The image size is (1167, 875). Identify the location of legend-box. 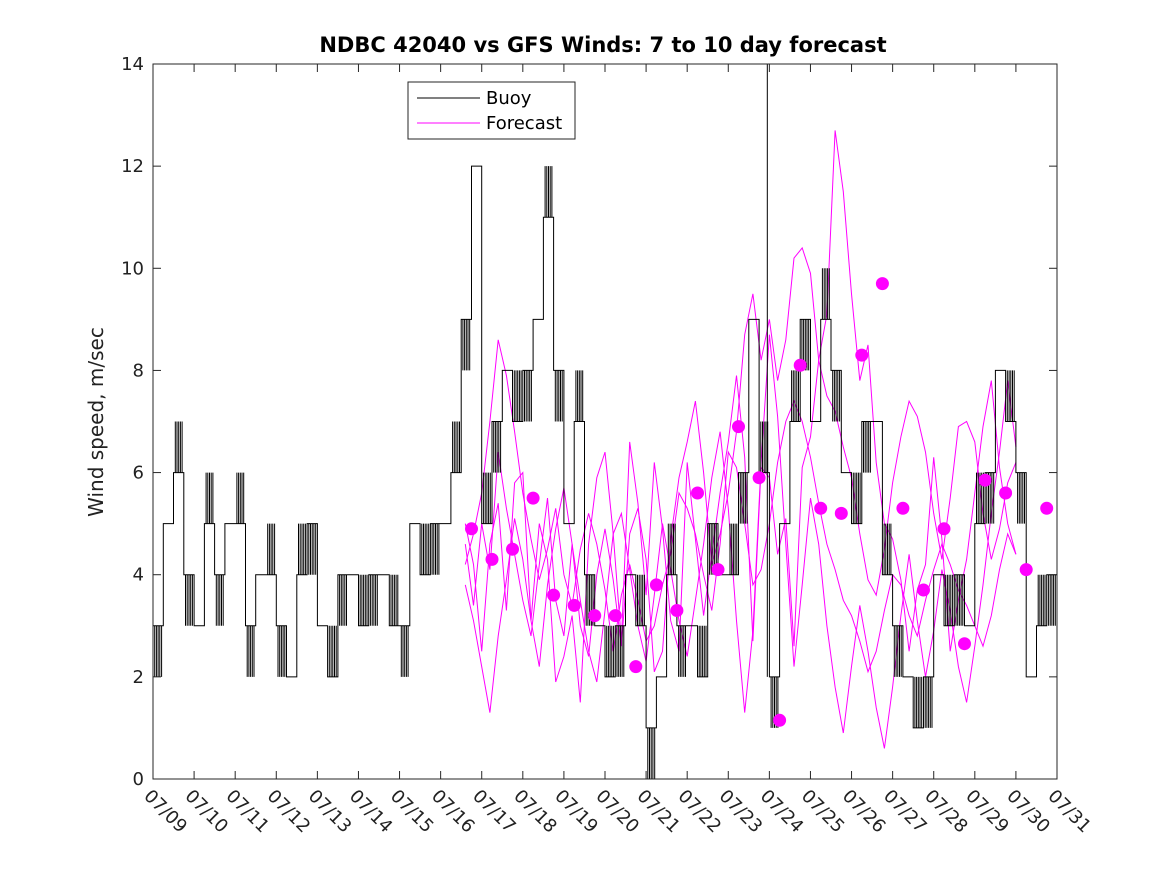
(491, 110).